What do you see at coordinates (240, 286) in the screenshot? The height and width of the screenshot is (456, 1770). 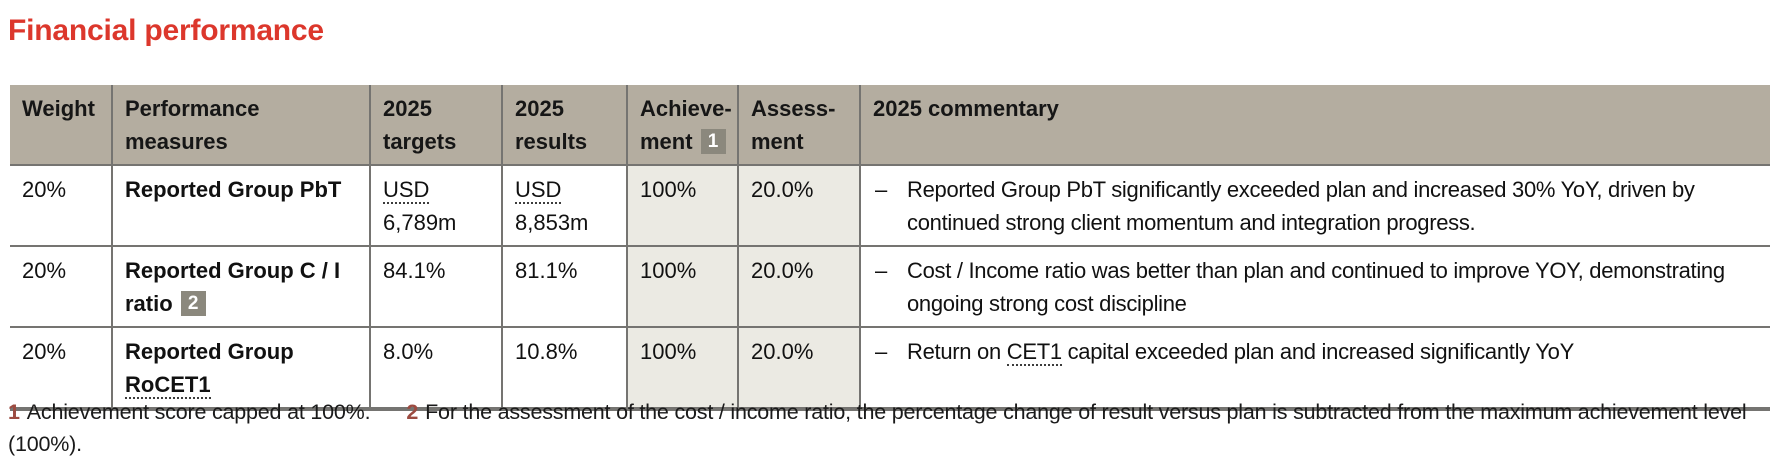 I see `cell-measure: Reported Group C / I ratio 2` at bounding box center [240, 286].